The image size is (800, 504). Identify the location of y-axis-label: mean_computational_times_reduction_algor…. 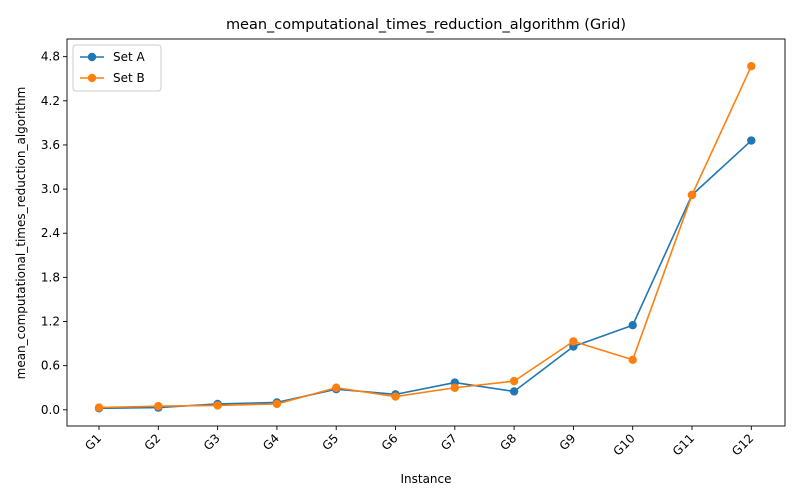
(21, 233).